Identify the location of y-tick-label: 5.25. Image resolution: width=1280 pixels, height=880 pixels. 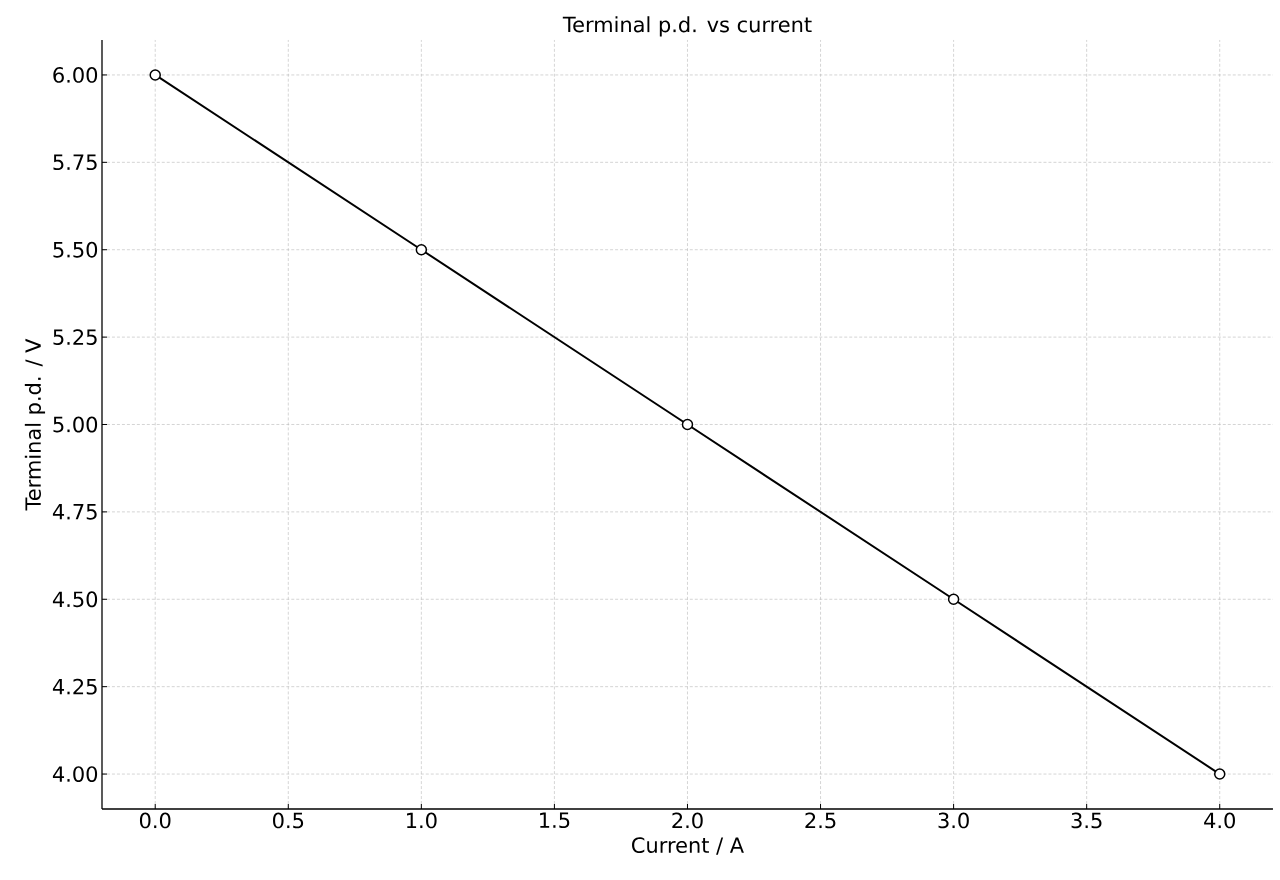
(75, 337).